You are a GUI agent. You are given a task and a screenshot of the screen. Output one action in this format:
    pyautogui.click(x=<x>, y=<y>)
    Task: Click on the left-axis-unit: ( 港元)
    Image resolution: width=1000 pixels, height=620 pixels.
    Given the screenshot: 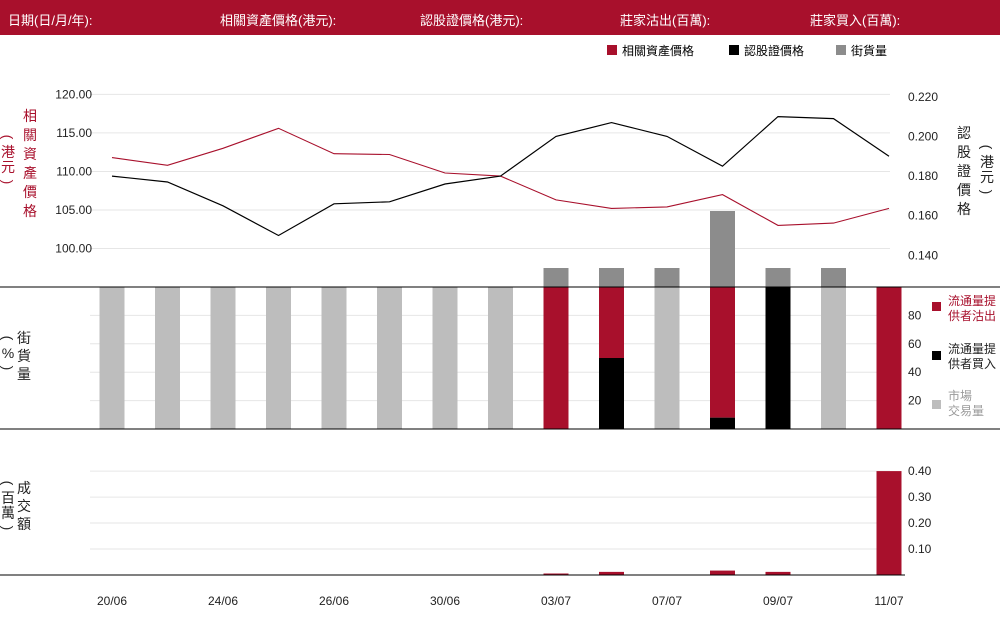 What is the action you would take?
    pyautogui.click(x=8, y=160)
    